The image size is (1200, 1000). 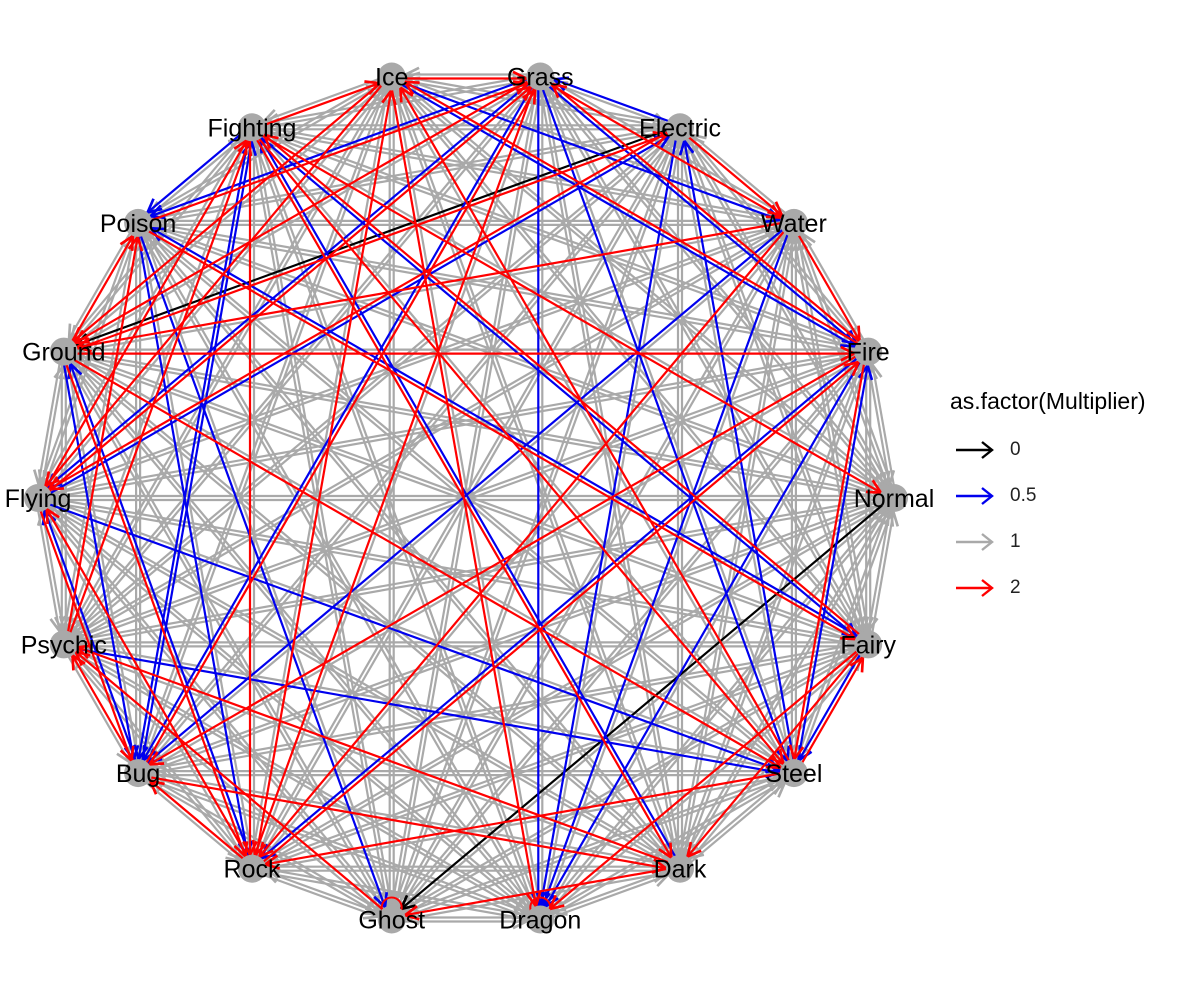 I want to click on edge-dragon-to-bug, so click(x=347, y=847).